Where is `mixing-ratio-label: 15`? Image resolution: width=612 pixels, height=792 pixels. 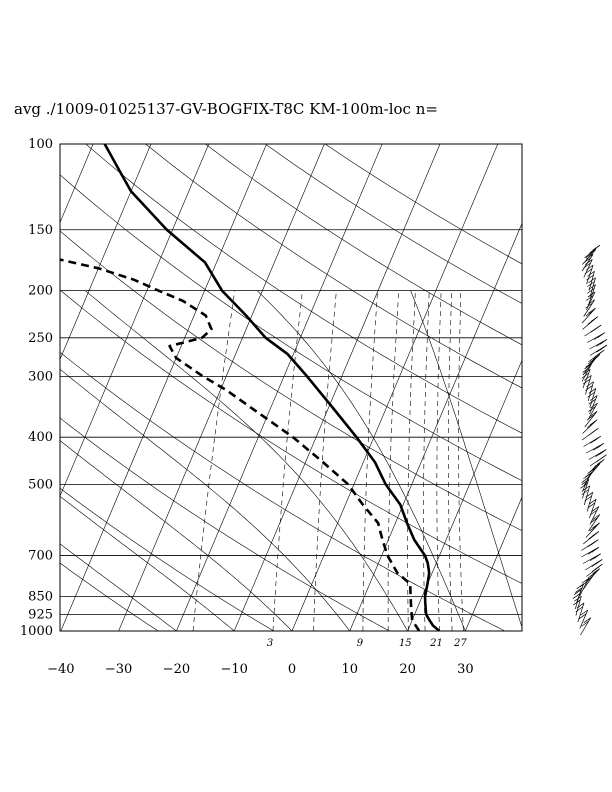
mixing-ratio-label: 15 is located at coordinates (405, 643).